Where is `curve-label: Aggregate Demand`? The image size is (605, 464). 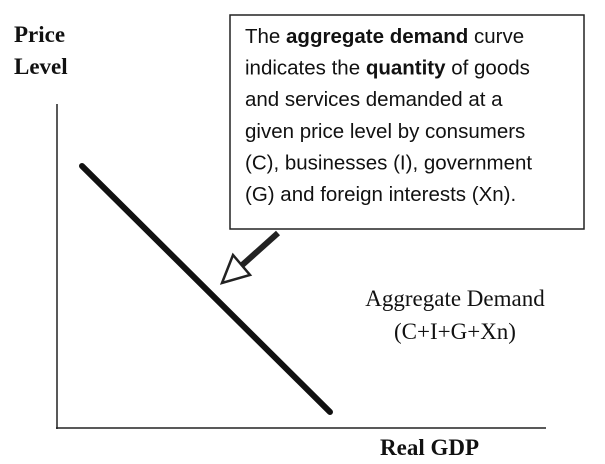 curve-label: Aggregate Demand is located at coordinates (455, 298).